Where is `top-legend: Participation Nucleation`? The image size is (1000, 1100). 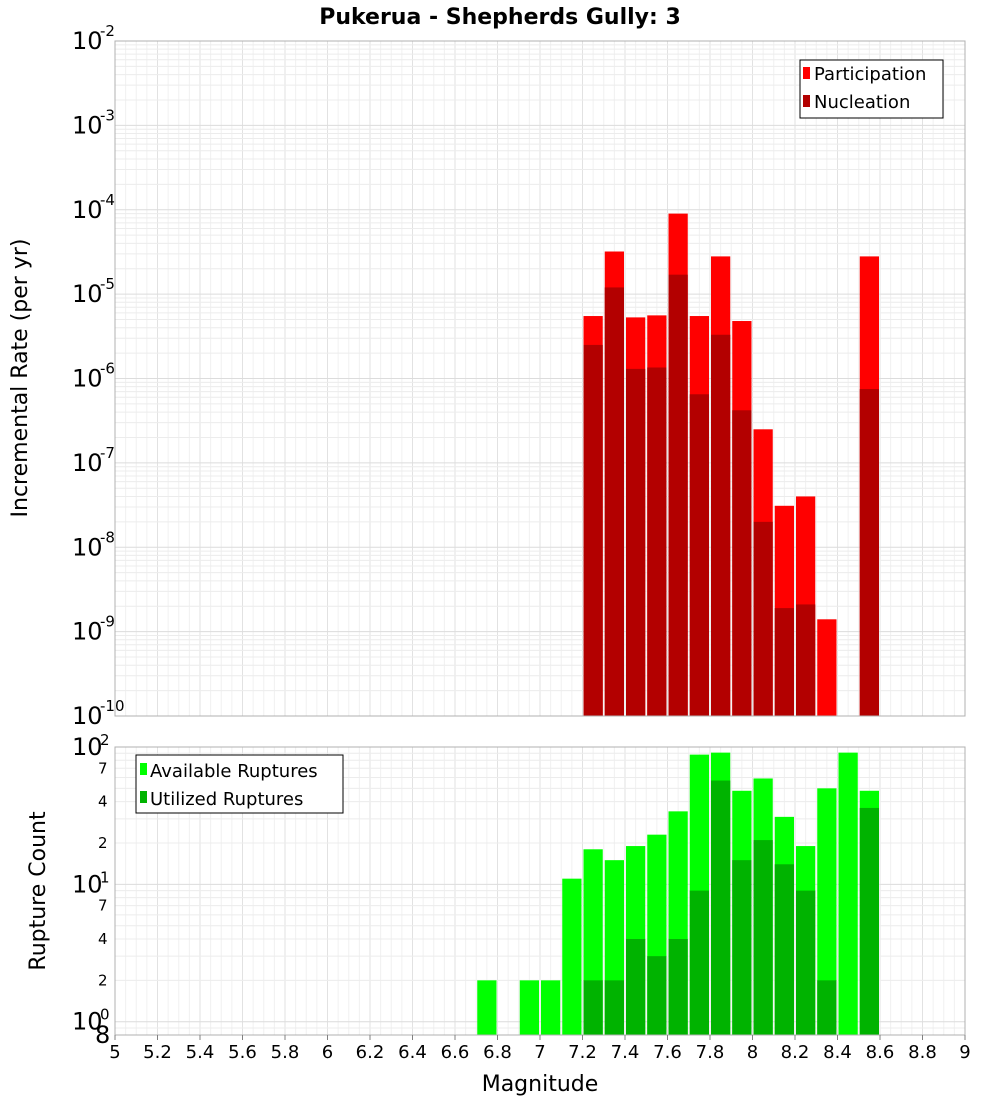
top-legend: Participation Nucleation is located at coordinates (871, 89).